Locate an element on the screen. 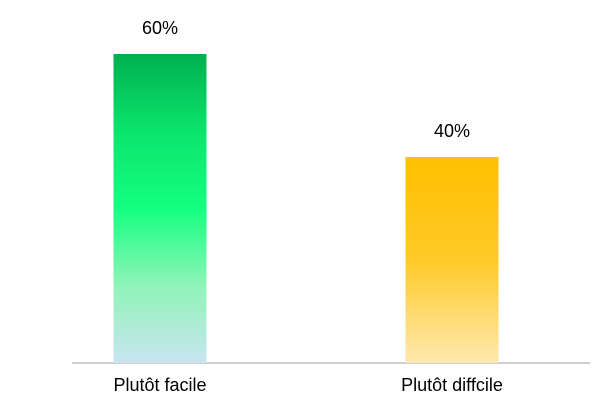 This screenshot has height=419, width=603. x-tick-label: Plutôt diffcile is located at coordinates (452, 385).